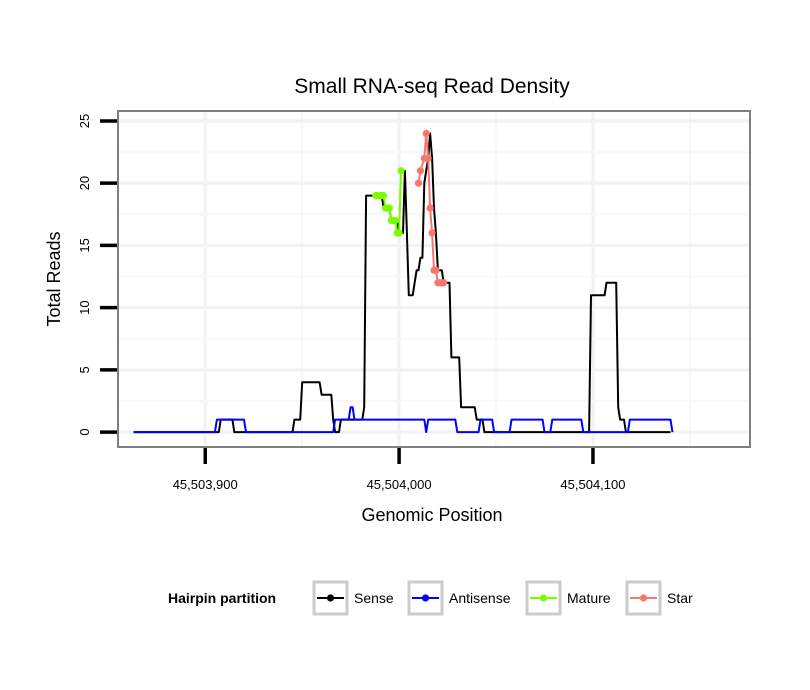 The width and height of the screenshot is (810, 690). Describe the element at coordinates (84, 121) in the screenshot. I see `y-tick-label: 25` at that location.